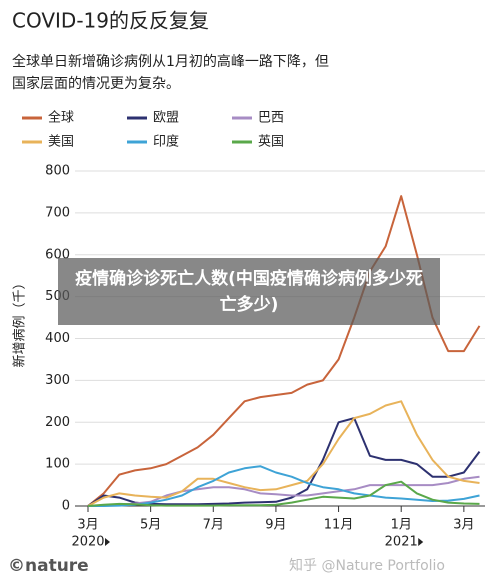 The width and height of the screenshot is (500, 586). I want to click on subtitle: 全球单日新增确诊病例从1月初的高峰一路下降，但, so click(170, 61).